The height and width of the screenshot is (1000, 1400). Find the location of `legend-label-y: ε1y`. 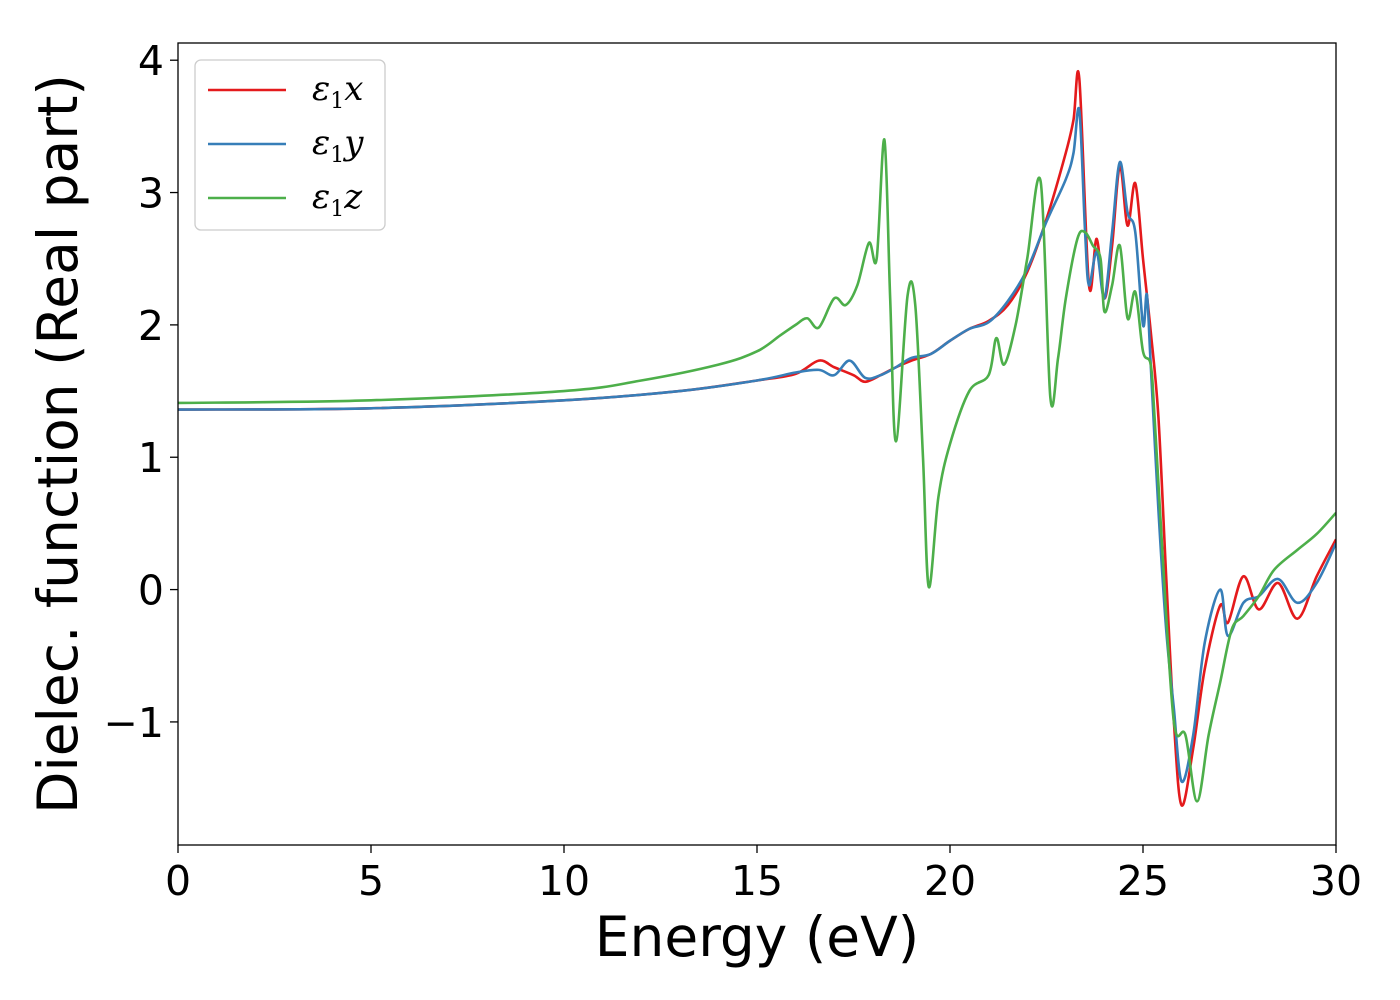

legend-label-y: ε1y is located at coordinates (338, 145).